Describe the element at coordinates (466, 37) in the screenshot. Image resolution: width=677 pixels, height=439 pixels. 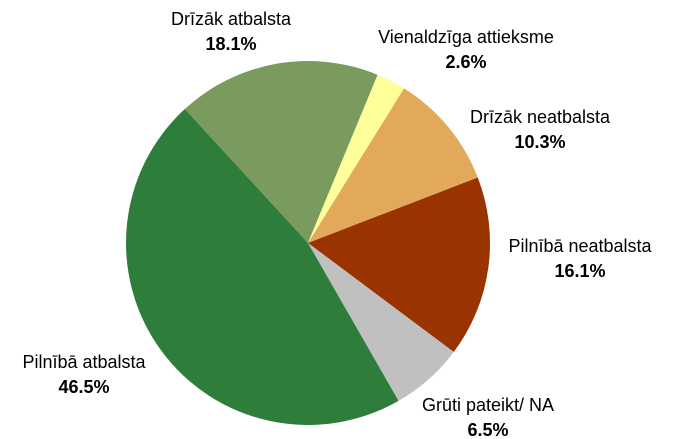
I see `slice-label: Vienaldzīga attieksme` at that location.